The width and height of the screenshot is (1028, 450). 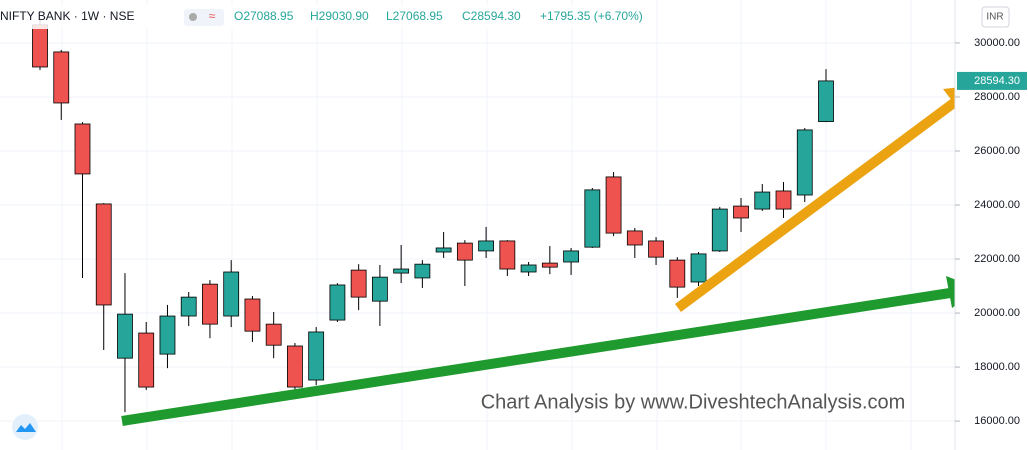 I want to click on symbol-title: NIFTY BANK · 1W · NSE, so click(x=67, y=16).